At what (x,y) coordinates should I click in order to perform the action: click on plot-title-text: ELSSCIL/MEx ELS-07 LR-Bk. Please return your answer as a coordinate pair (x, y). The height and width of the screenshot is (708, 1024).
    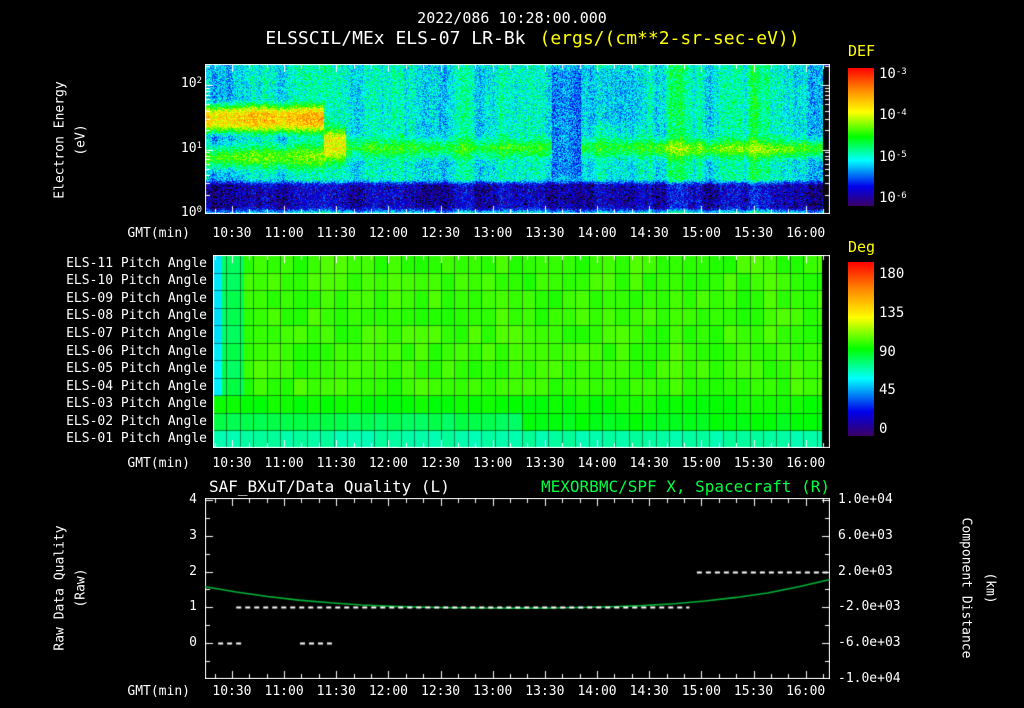
    Looking at the image, I should click on (395, 38).